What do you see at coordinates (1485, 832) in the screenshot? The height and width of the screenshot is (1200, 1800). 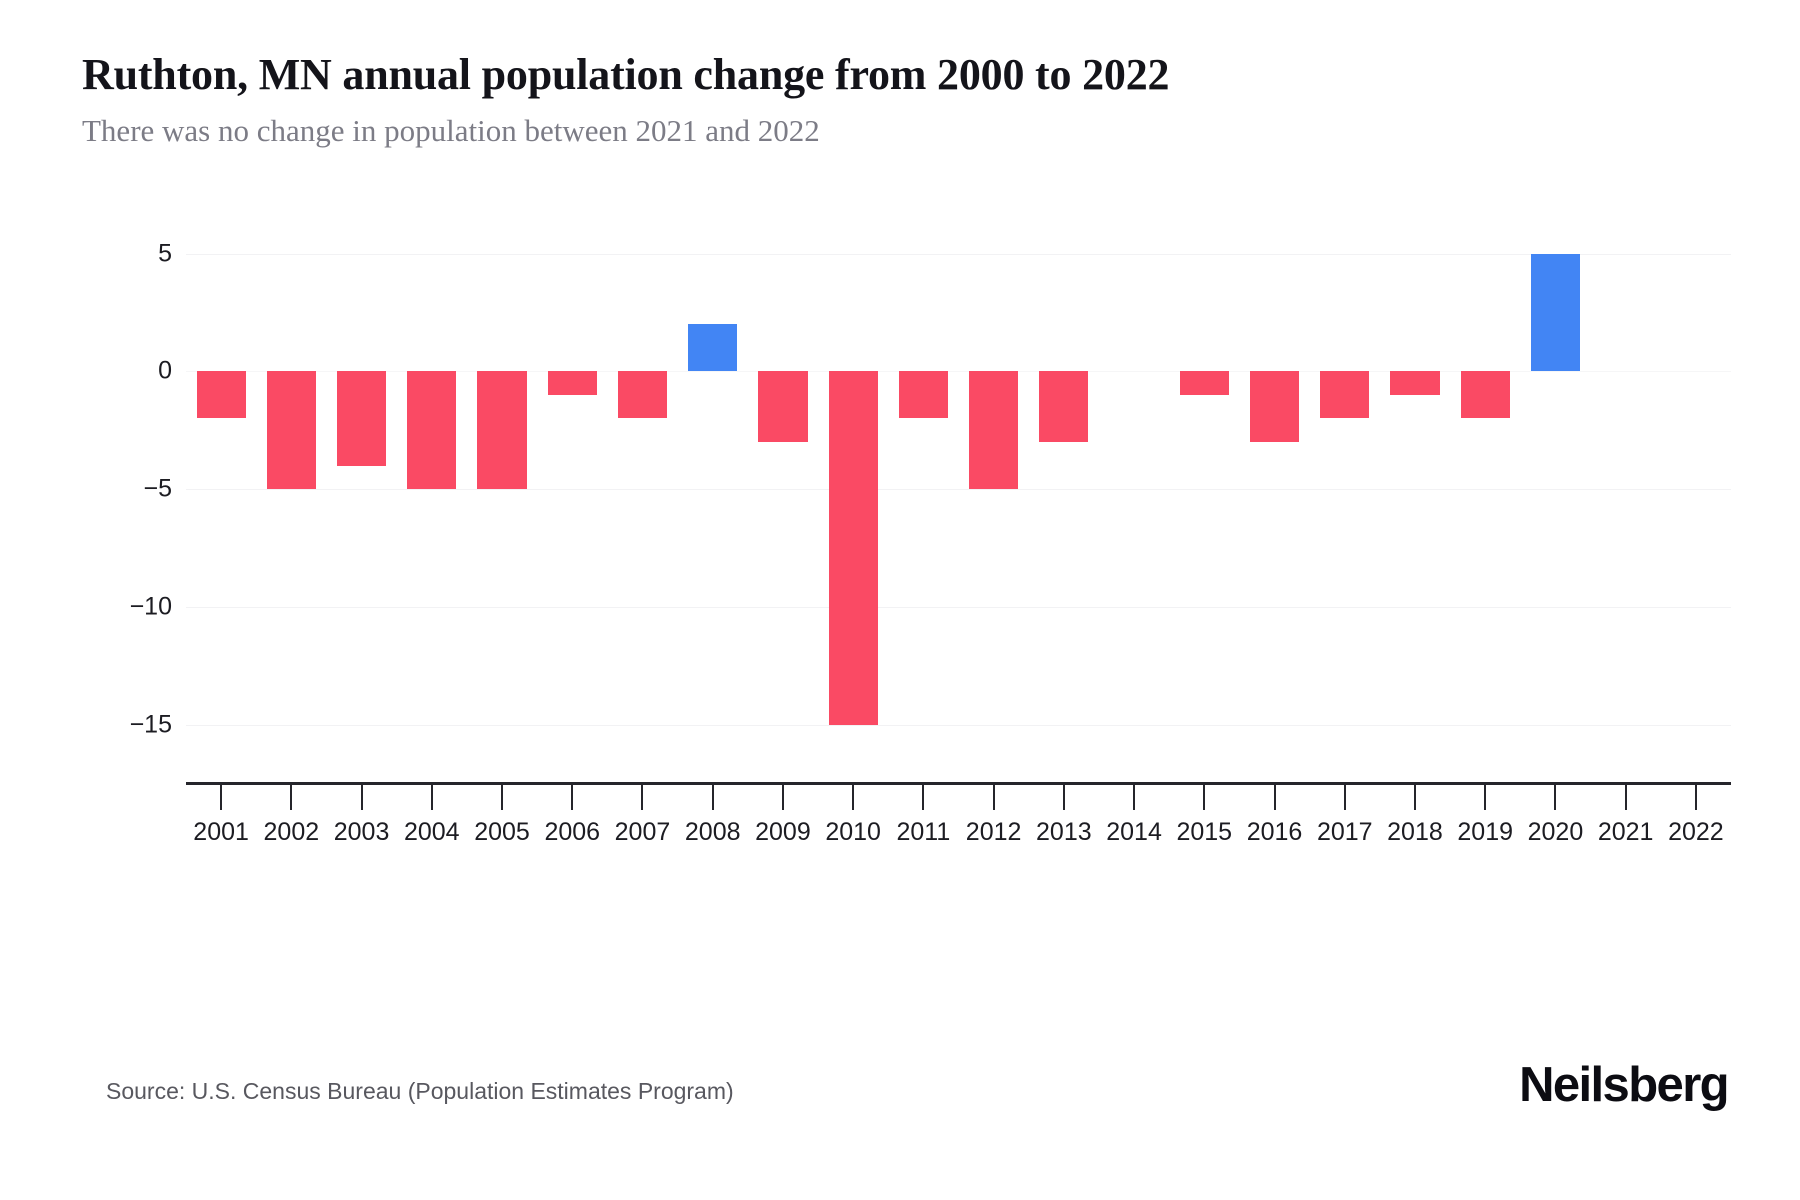 I see `x-tick-label-2019: 2019` at bounding box center [1485, 832].